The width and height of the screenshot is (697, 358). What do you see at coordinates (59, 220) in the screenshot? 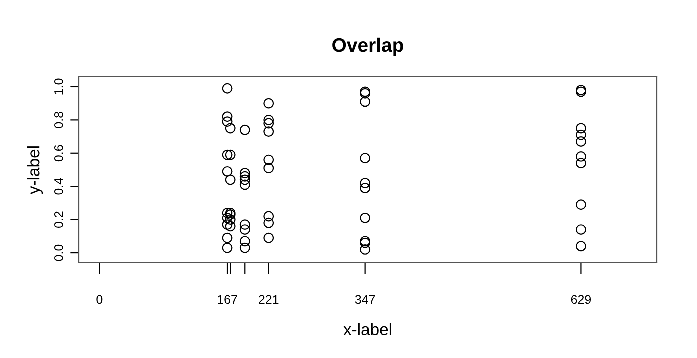
I see `y-tick-label: 0.2` at bounding box center [59, 220].